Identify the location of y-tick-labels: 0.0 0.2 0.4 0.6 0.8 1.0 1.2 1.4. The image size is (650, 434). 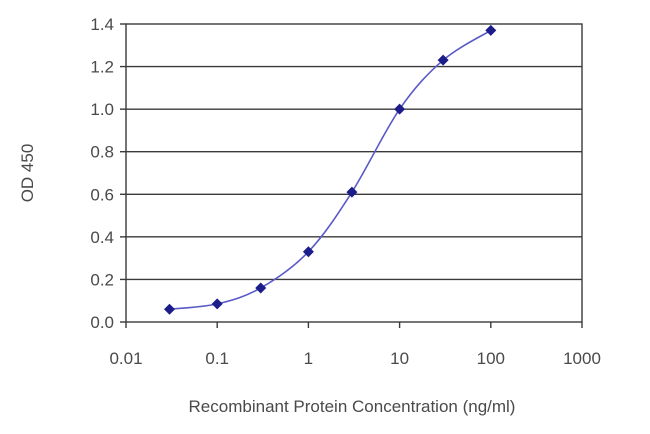
(102, 173).